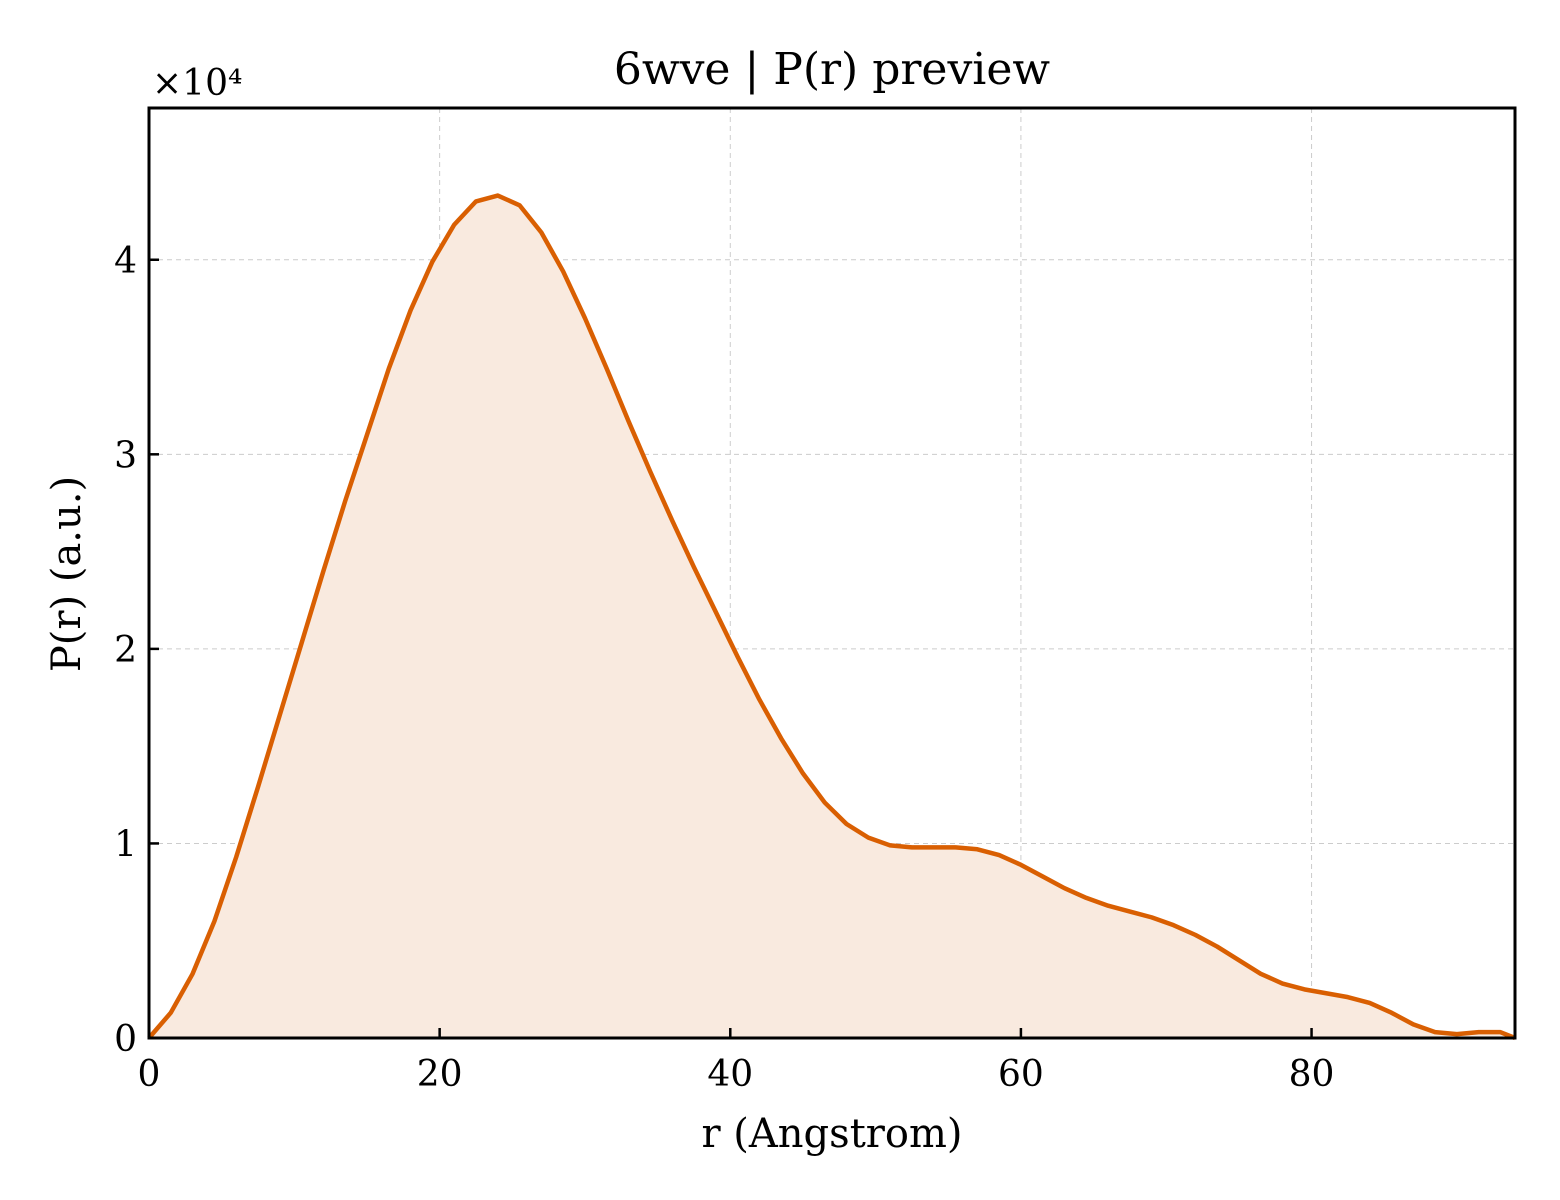 Image resolution: width=1560 pixels, height=1200 pixels. I want to click on x-axis-ticks: 0 20 40 60 80, so click(736, 1061).